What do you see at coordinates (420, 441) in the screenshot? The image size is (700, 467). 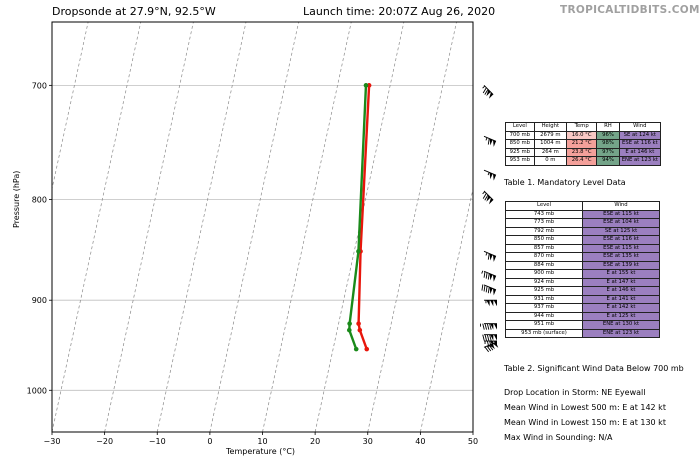 I see `x-tick-label: 40` at bounding box center [420, 441].